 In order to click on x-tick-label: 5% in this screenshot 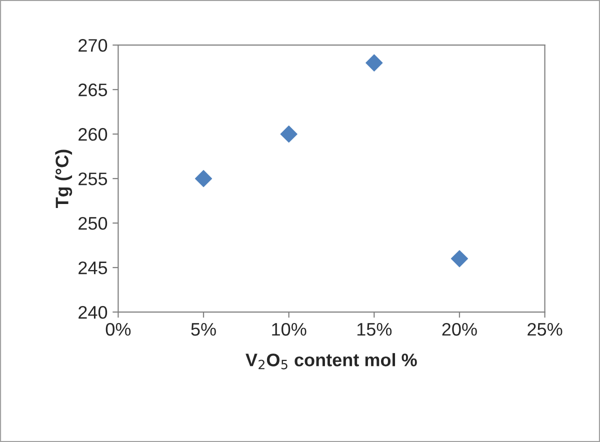, I will do `click(203, 329)`.